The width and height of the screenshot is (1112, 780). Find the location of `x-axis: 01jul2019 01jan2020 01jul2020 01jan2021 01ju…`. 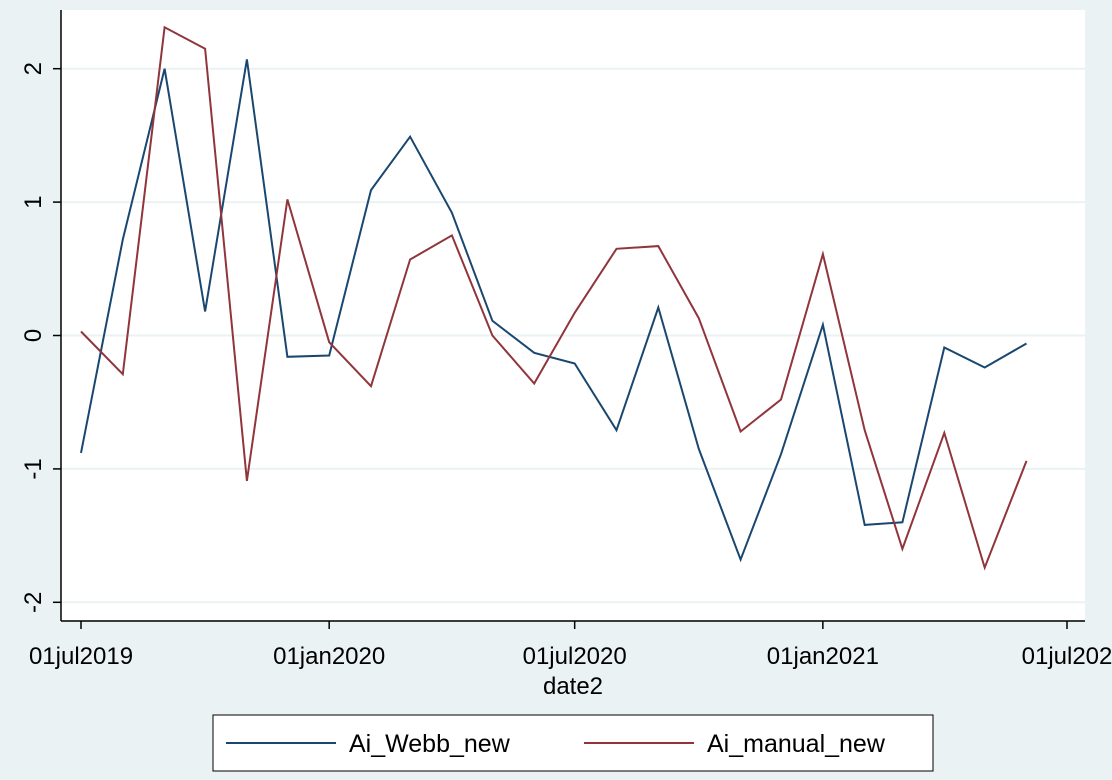

x-axis: 01jul2019 01jan2020 01jul2020 01jan2021 01ju… is located at coordinates (570, 645).